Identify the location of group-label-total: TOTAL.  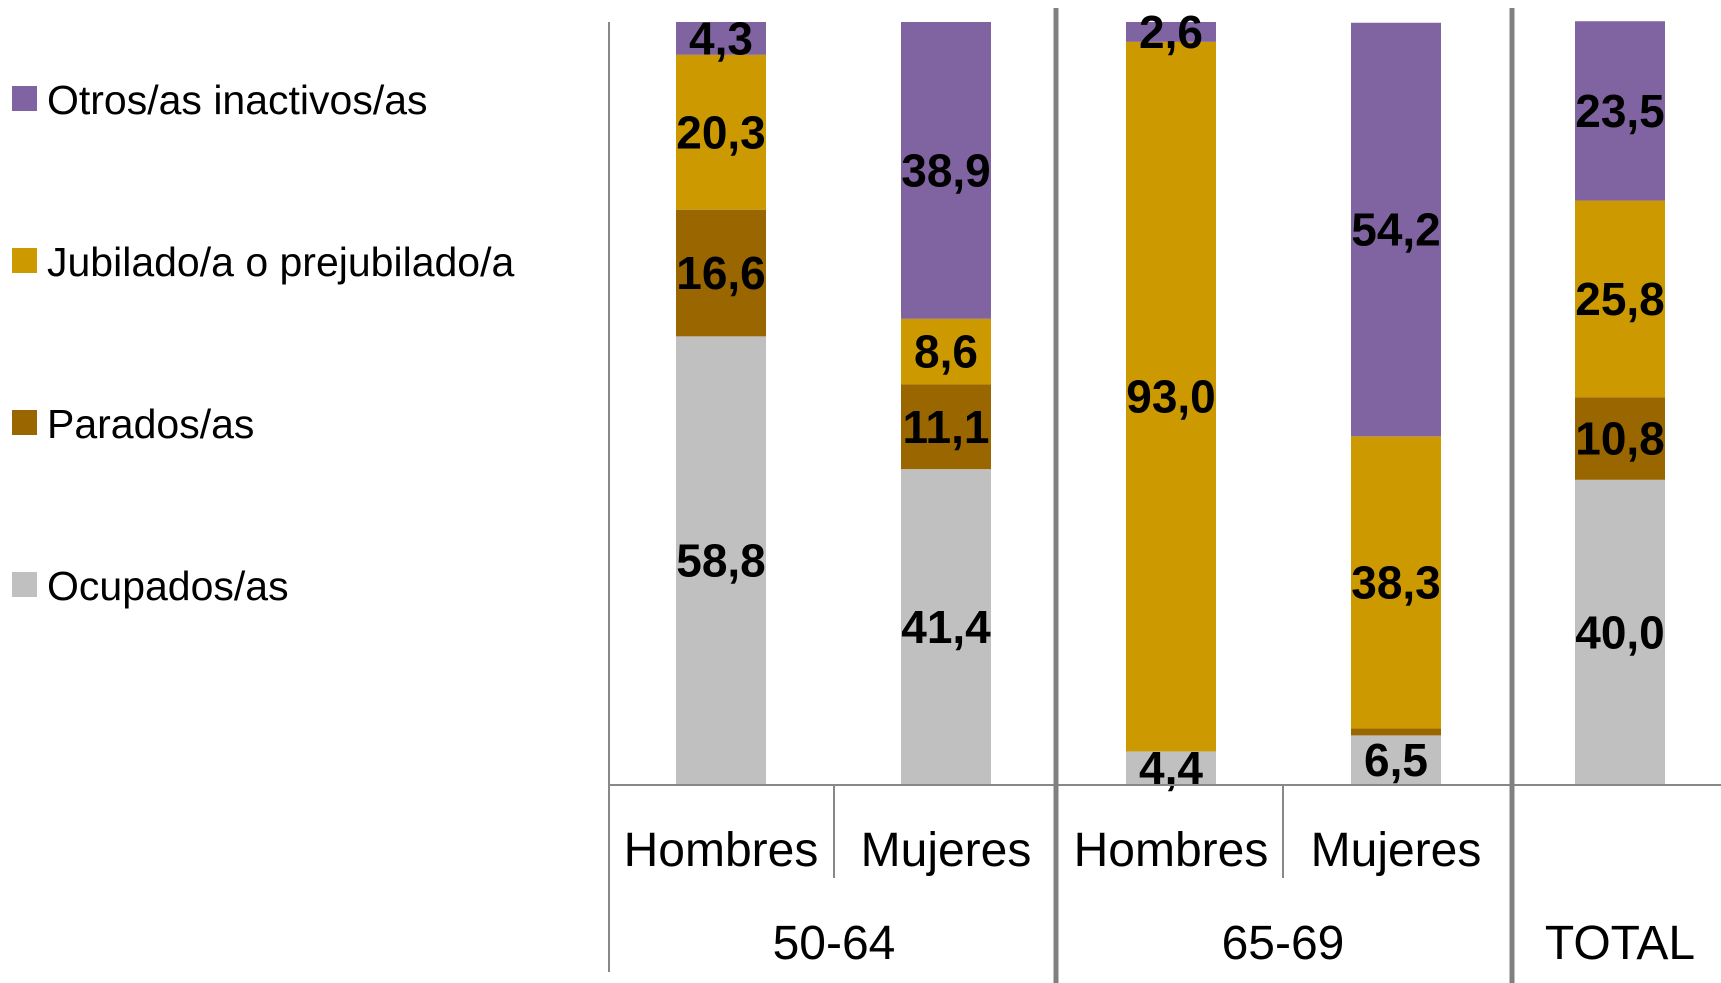
(1620, 943).